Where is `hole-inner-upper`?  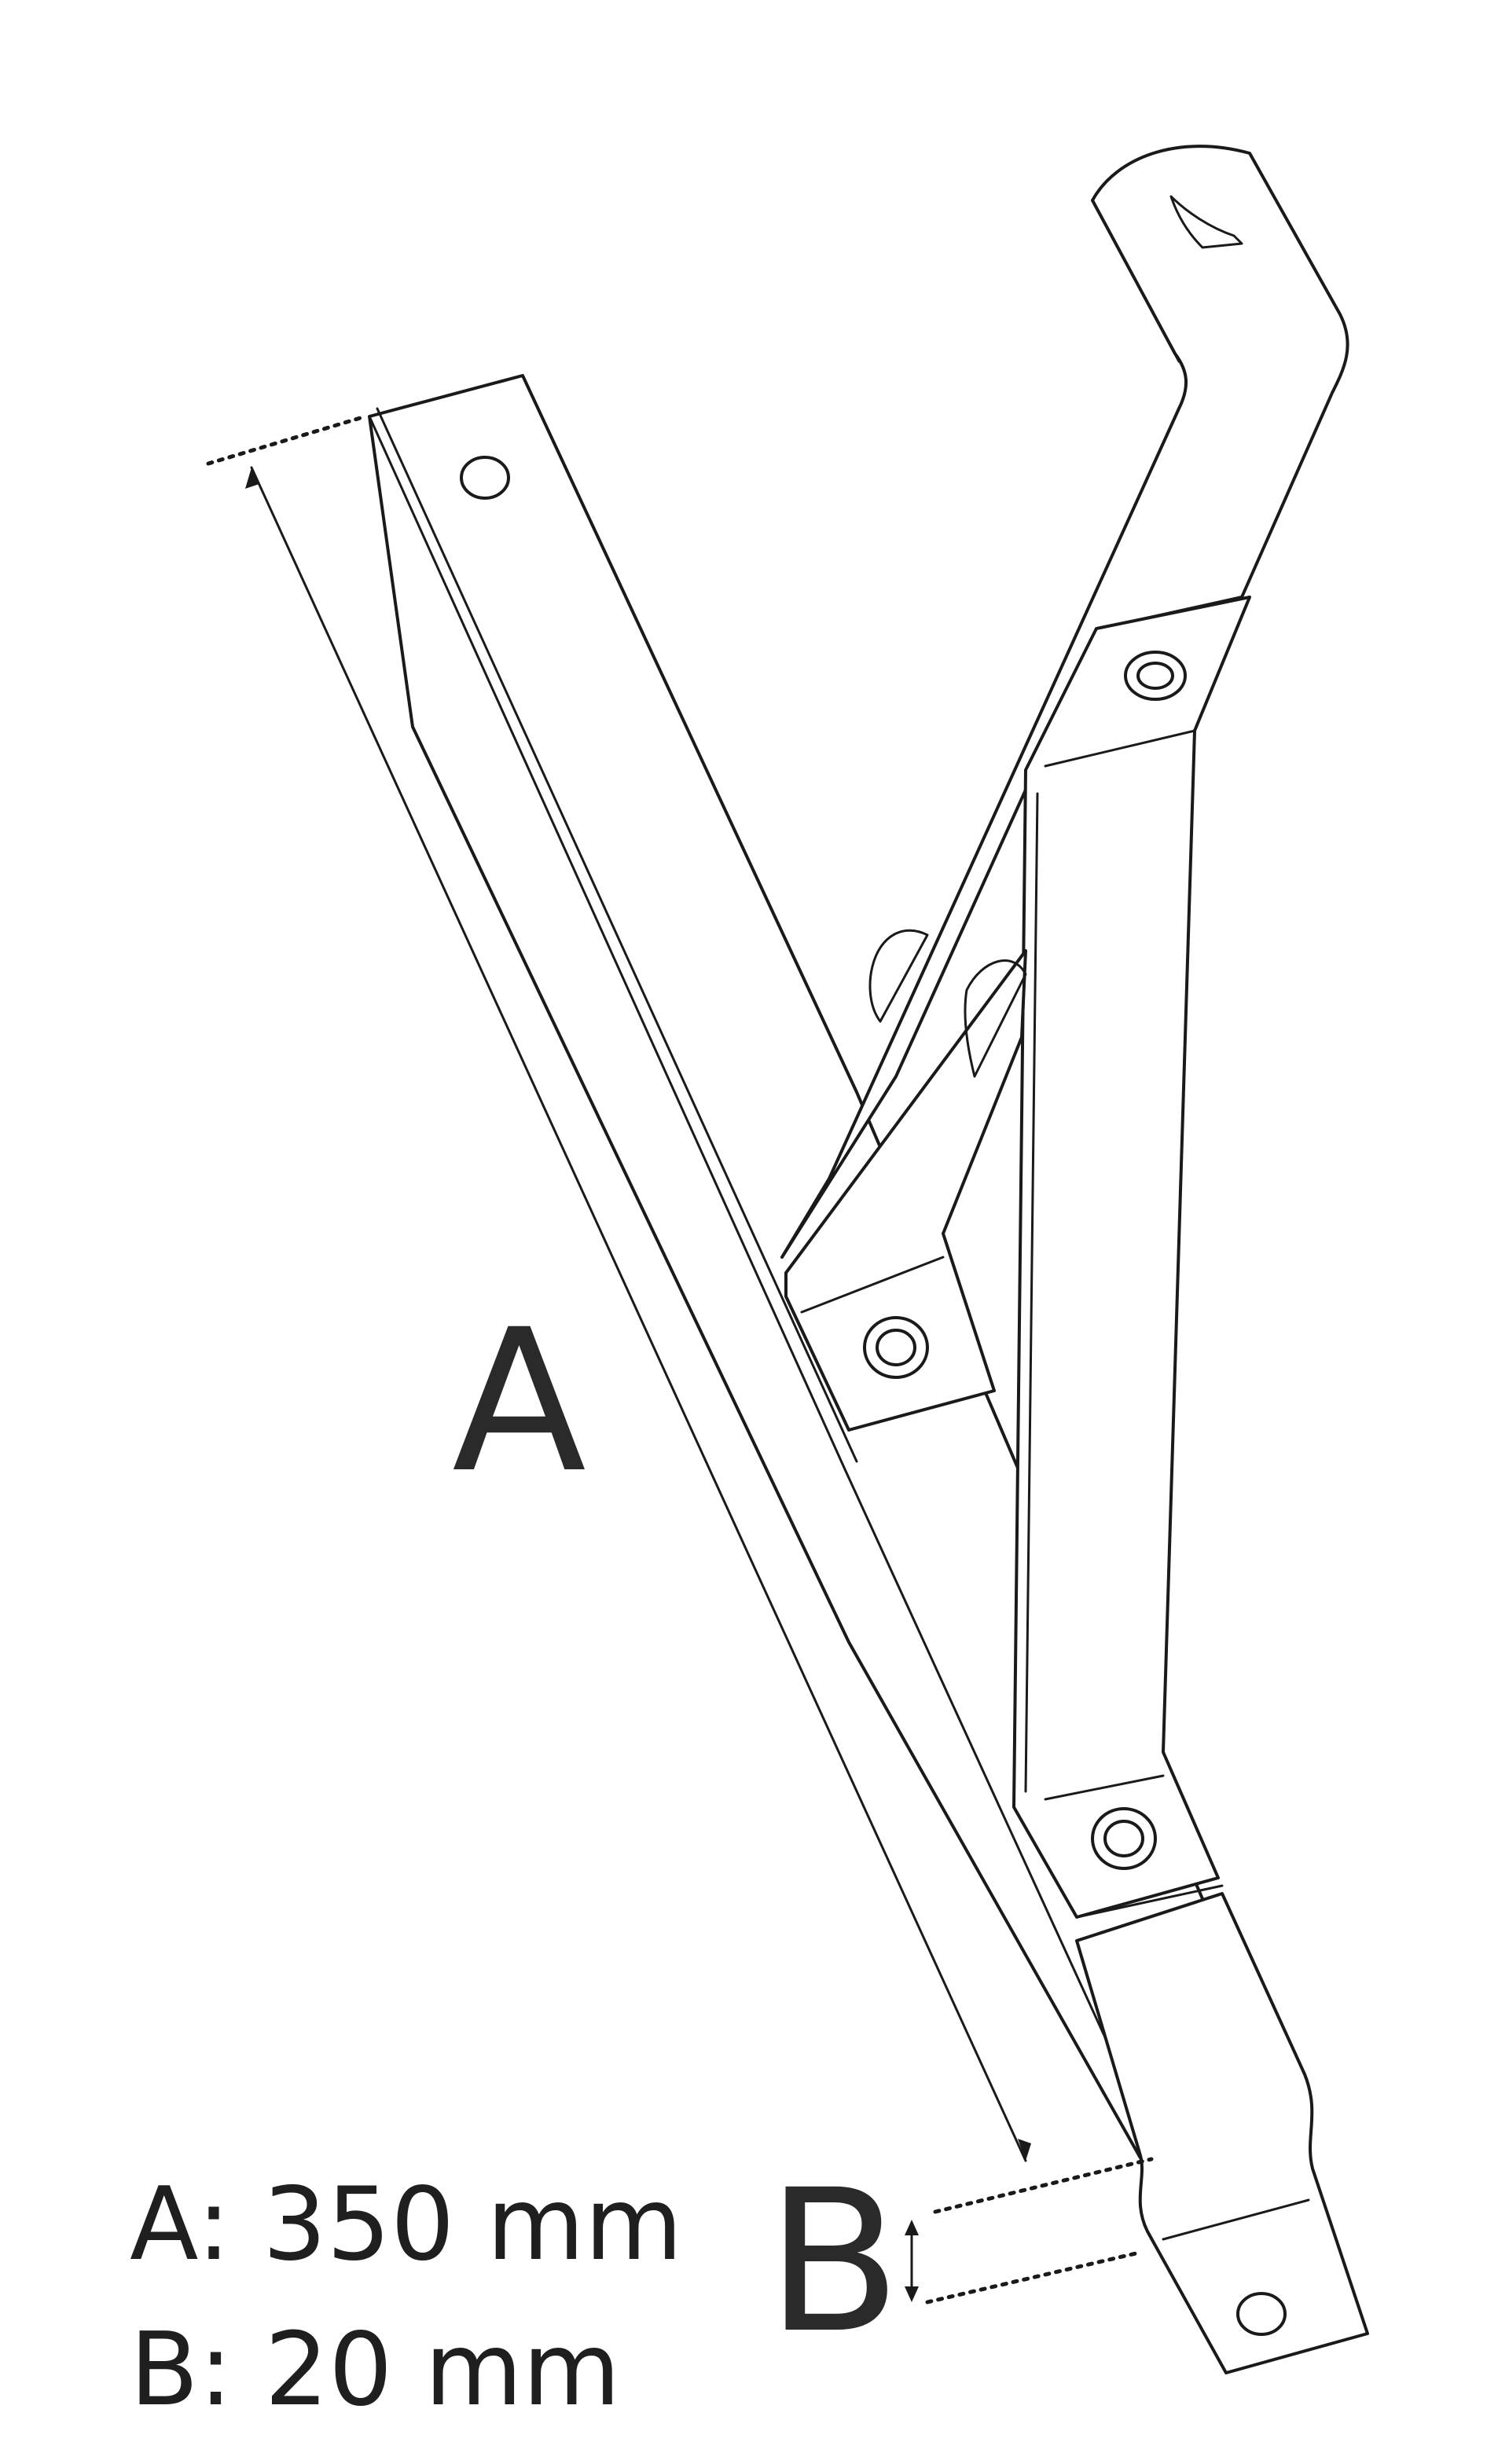 hole-inner-upper is located at coordinates (1155, 676).